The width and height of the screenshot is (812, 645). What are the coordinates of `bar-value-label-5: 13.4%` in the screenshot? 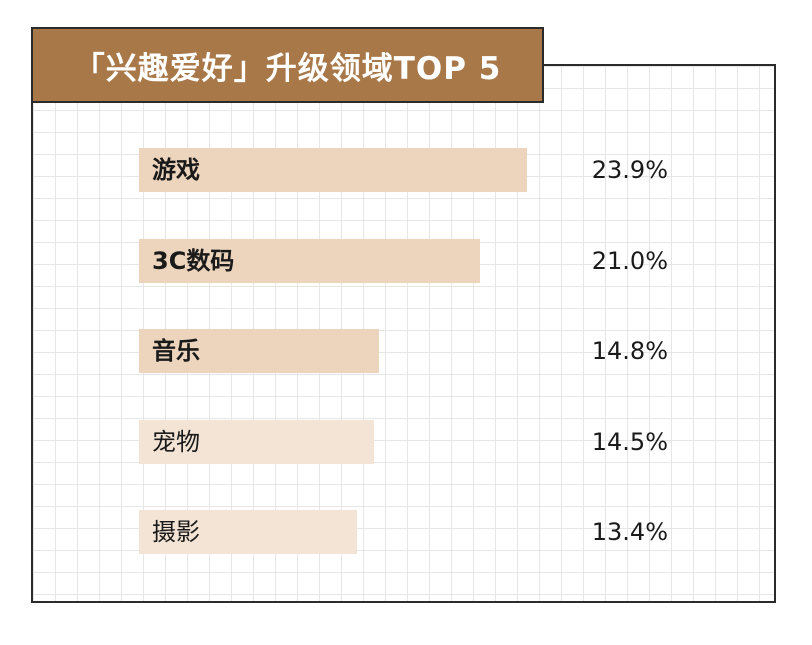 It's located at (629, 532).